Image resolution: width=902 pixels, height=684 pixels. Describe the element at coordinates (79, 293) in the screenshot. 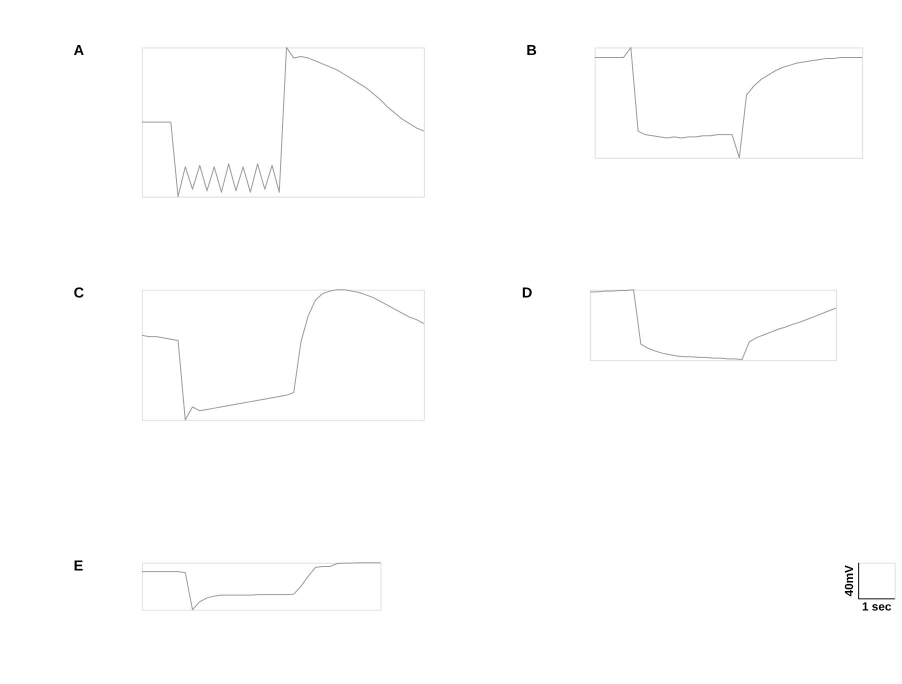

I see `chart-title: C` at that location.